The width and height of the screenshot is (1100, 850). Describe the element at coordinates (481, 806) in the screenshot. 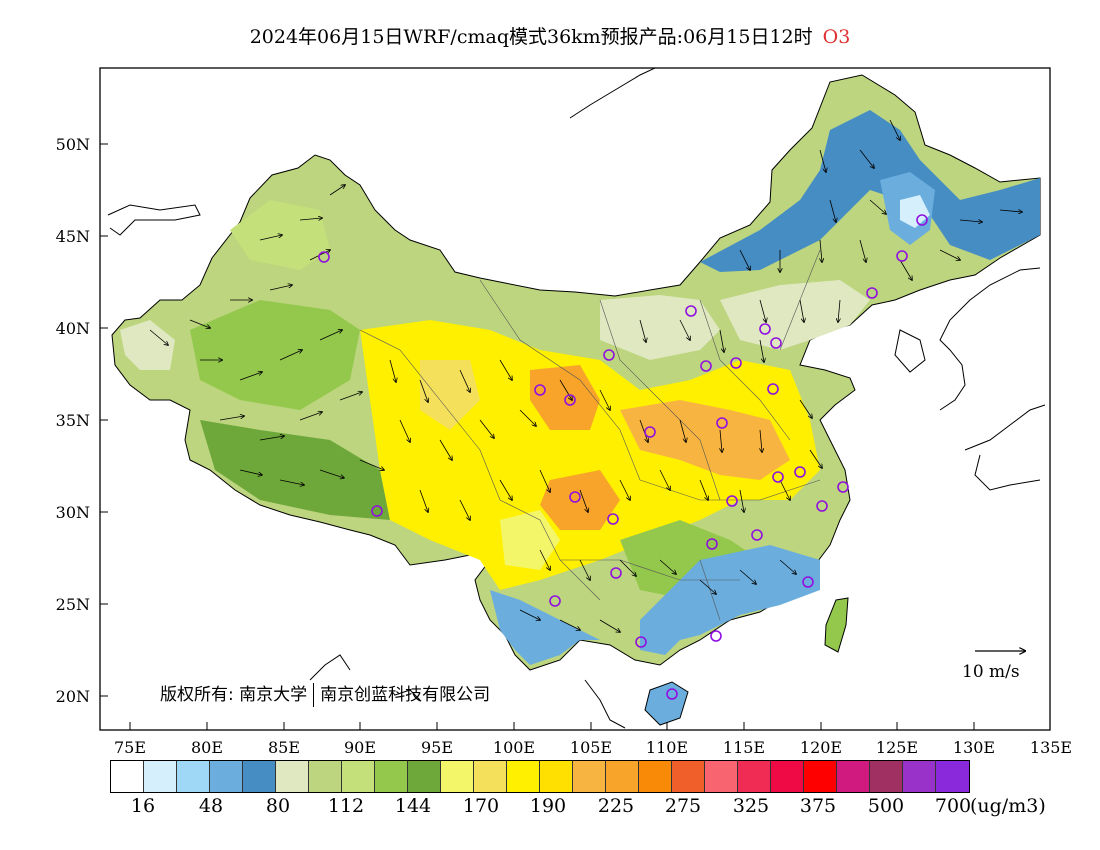

I see `legend-label-170: 170` at that location.